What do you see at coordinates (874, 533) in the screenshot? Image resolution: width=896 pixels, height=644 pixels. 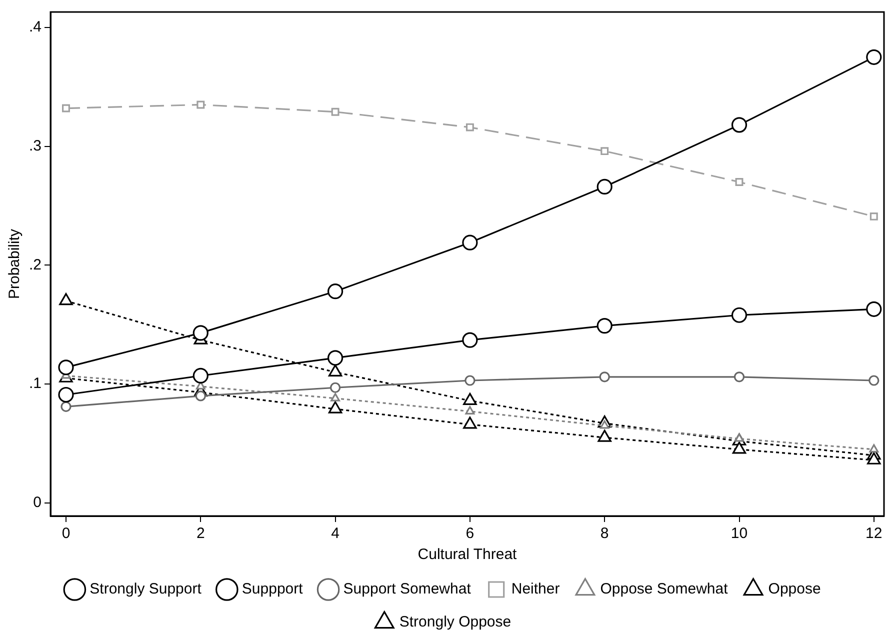 I see `x-tick-label: 12` at bounding box center [874, 533].